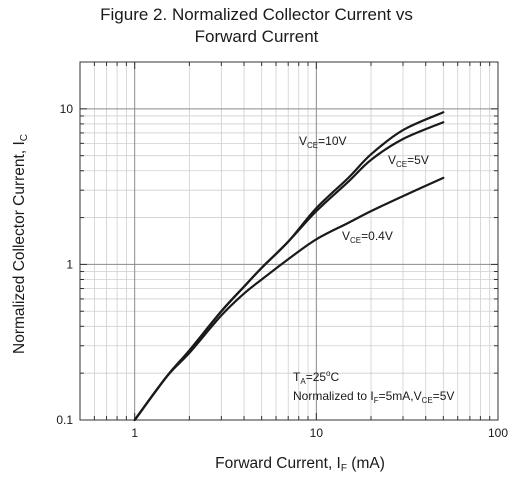 This screenshot has height=477, width=513. What do you see at coordinates (20, 244) in the screenshot?
I see `y-axis-label: Normalized Collector Current, IC` at bounding box center [20, 244].